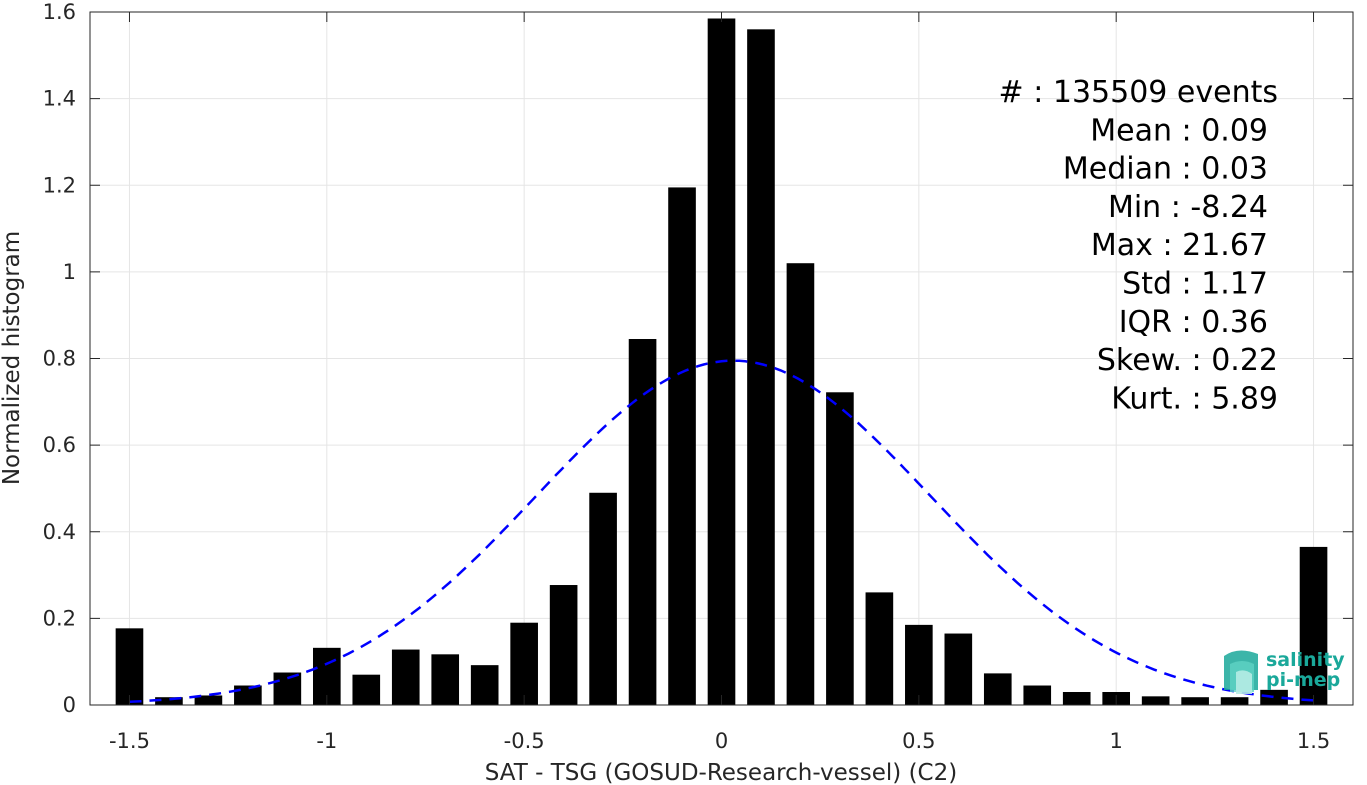 The image size is (1367, 785). What do you see at coordinates (59, 445) in the screenshot?
I see `y-tick-label-3: 0.6` at bounding box center [59, 445].